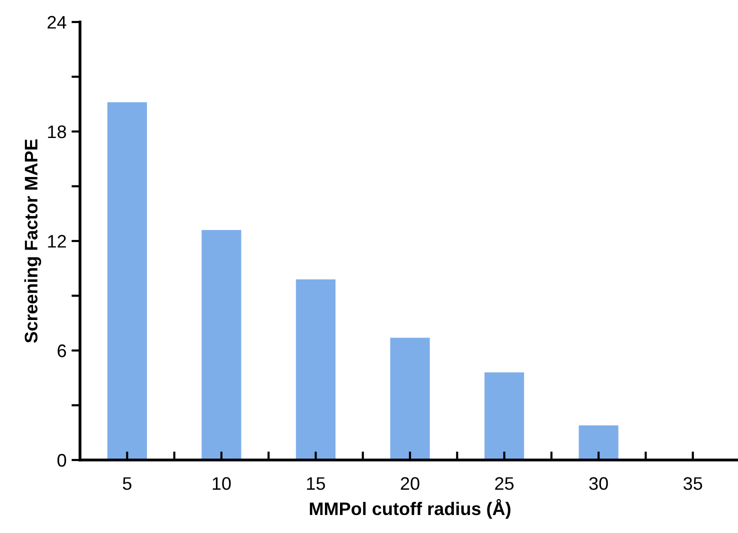 The height and width of the screenshot is (533, 738). What do you see at coordinates (598, 483) in the screenshot?
I see `x-tick-label: 30` at bounding box center [598, 483].